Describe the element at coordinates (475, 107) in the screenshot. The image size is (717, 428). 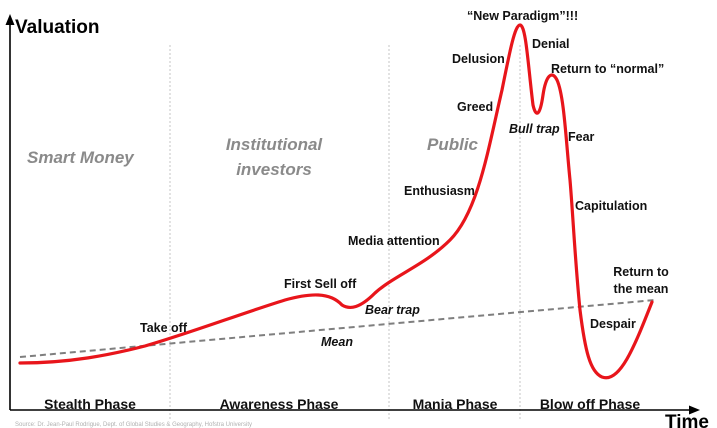
I see `annotation-greed: Greed` at that location.